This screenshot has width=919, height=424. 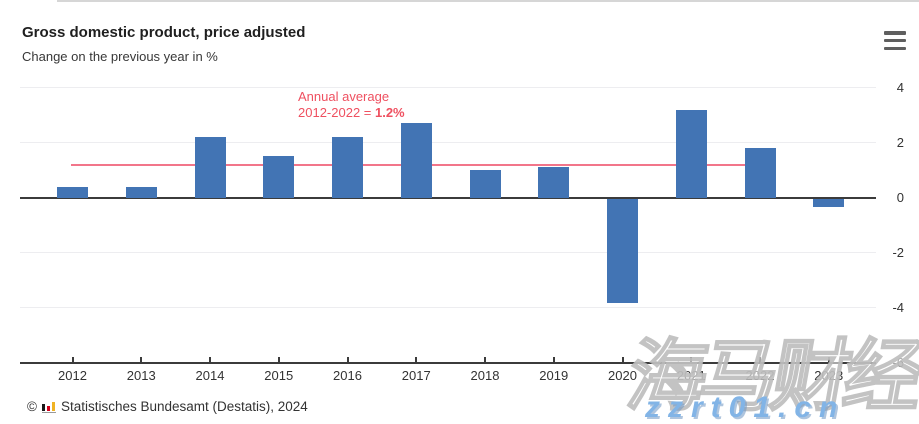 I want to click on bar-2021, so click(x=691, y=153).